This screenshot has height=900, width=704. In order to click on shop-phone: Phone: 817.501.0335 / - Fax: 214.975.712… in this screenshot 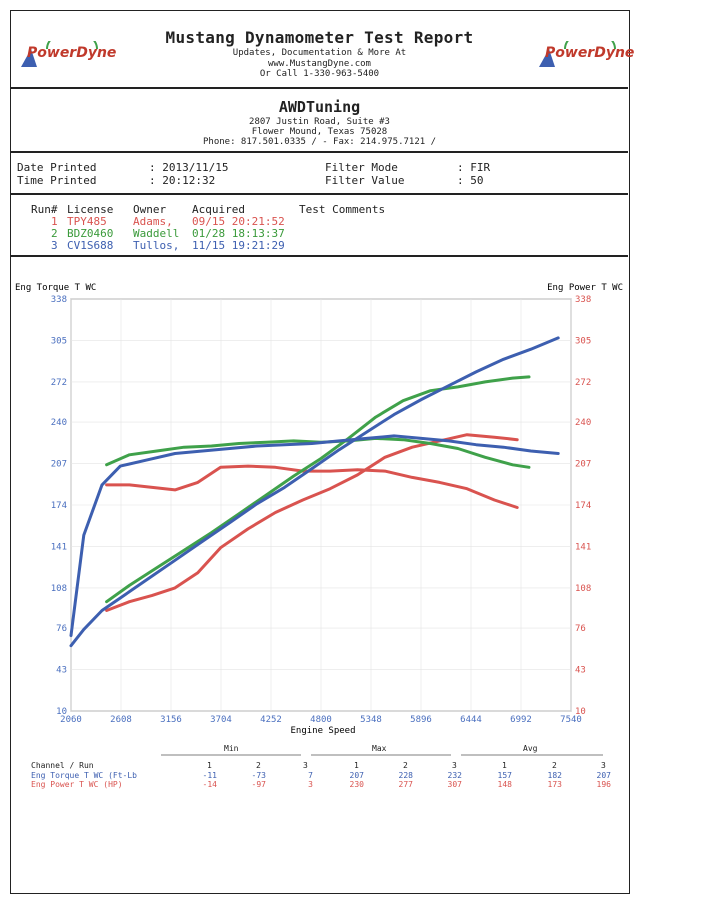, I will do `click(319, 142)`.